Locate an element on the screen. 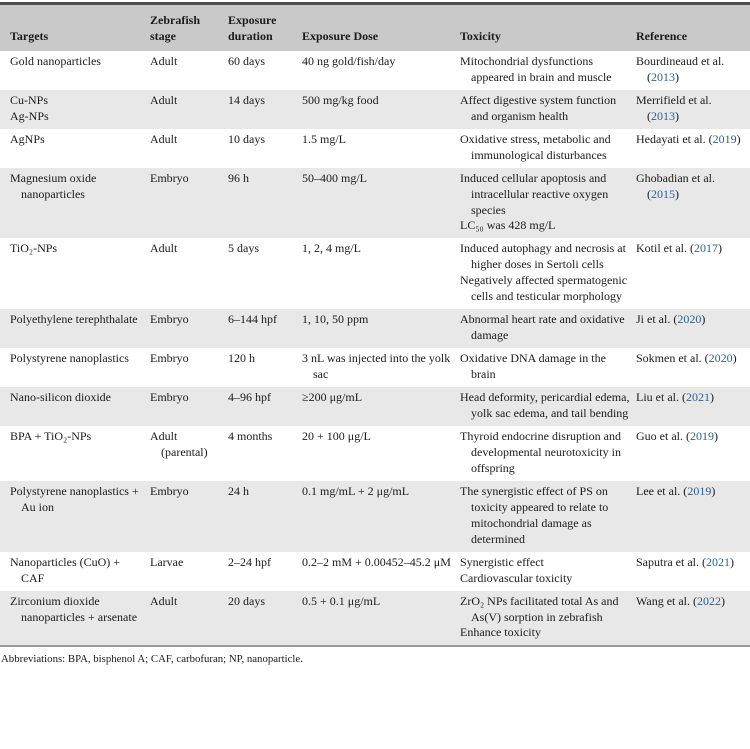  cell-dose: 1, 10, 50 ppm is located at coordinates (381, 328).